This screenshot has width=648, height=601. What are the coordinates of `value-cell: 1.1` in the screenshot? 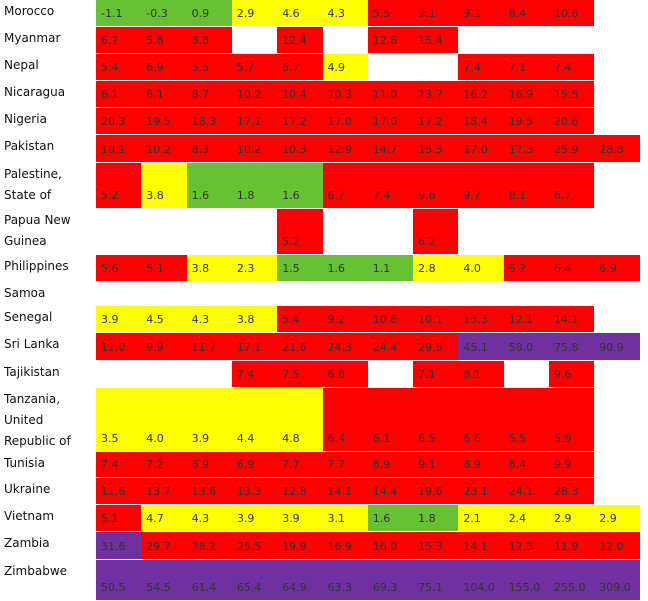 It's located at (390, 268).